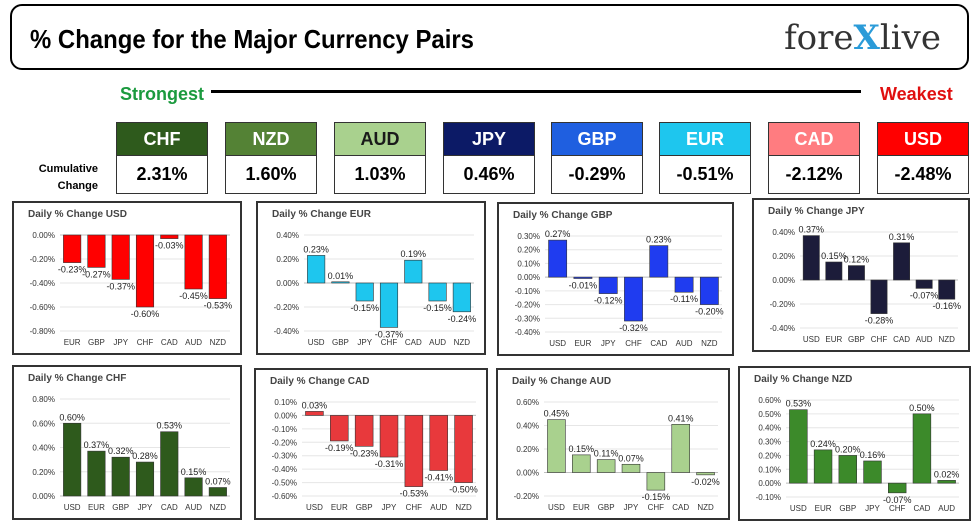 This screenshot has height=532, width=978. I want to click on x-category-label: JPY, so click(145, 507).